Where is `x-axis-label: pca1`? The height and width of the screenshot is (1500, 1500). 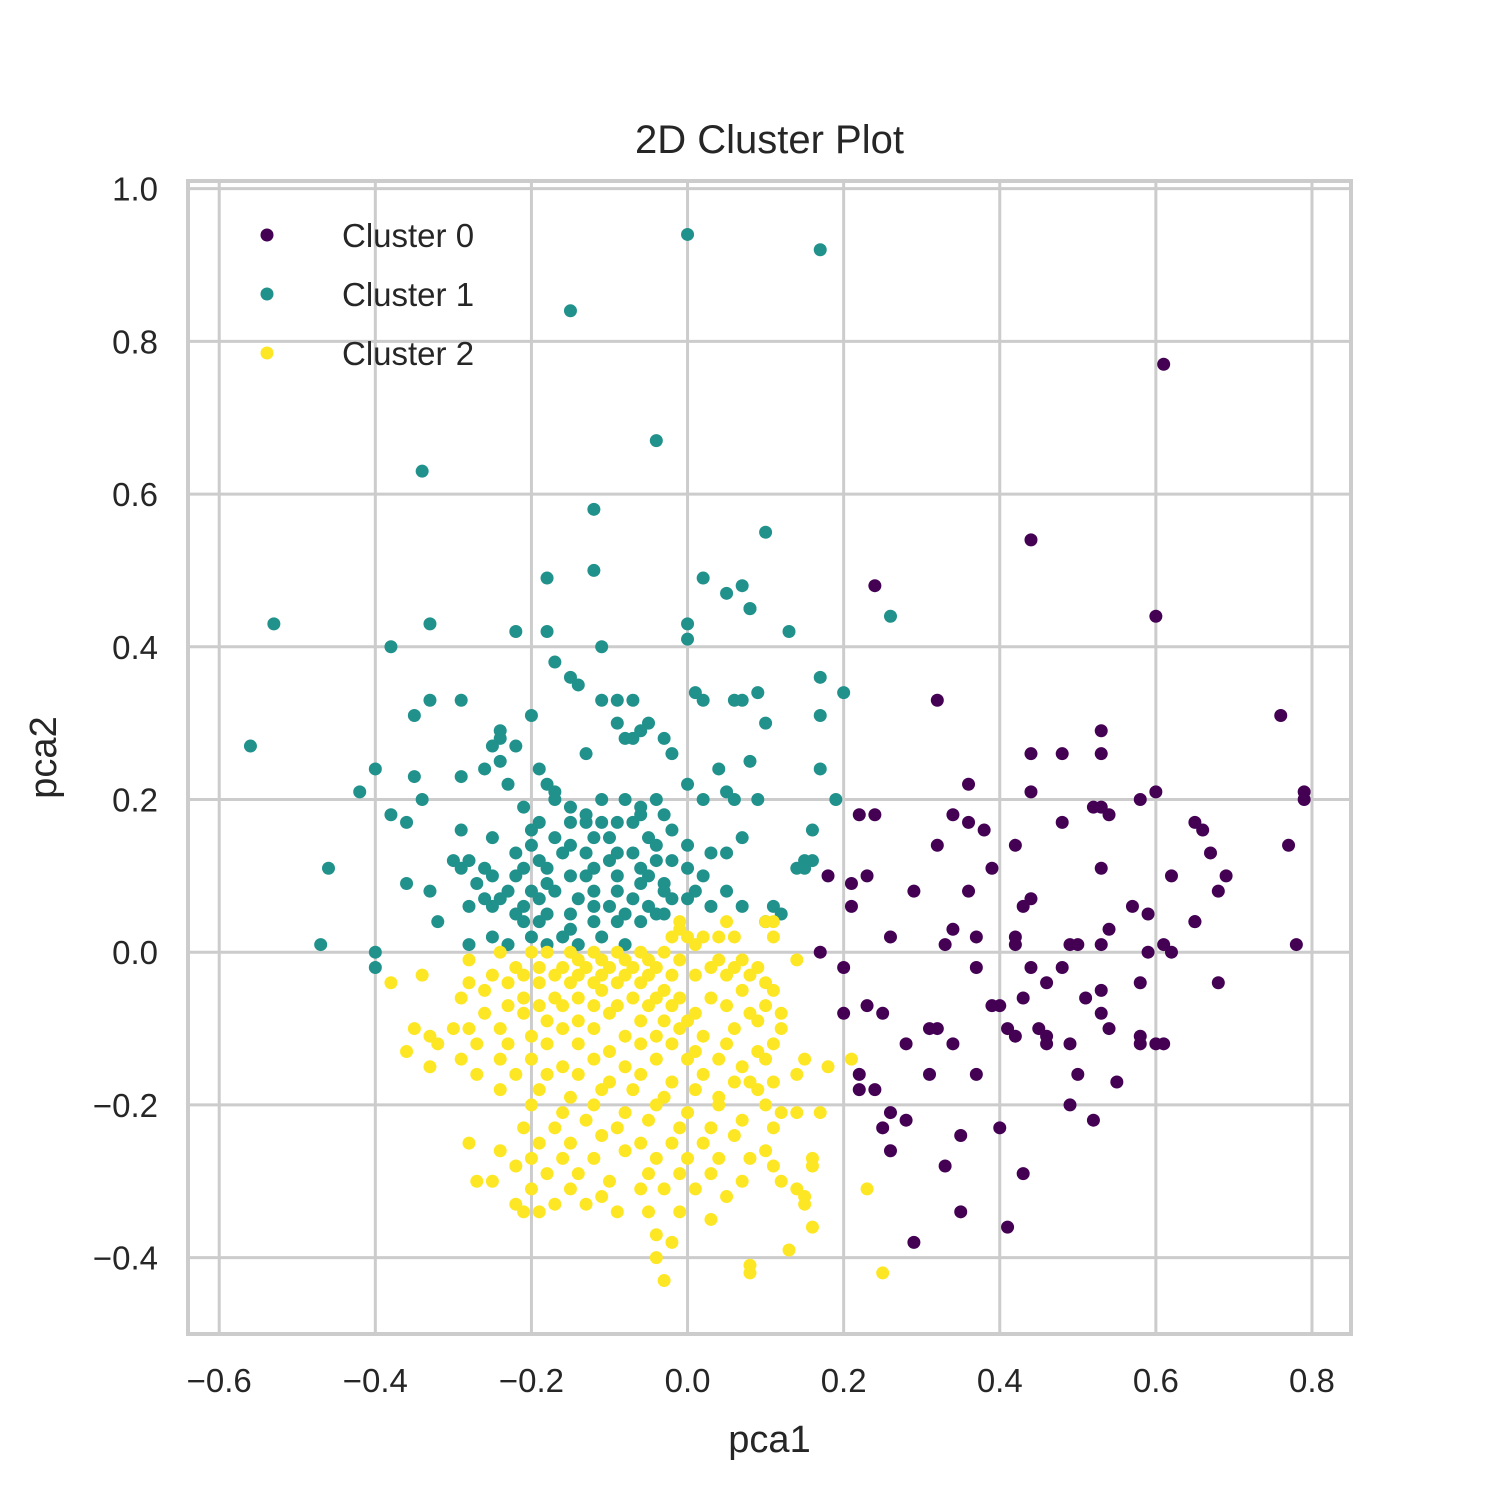
x-axis-label: pca1 is located at coordinates (769, 1440).